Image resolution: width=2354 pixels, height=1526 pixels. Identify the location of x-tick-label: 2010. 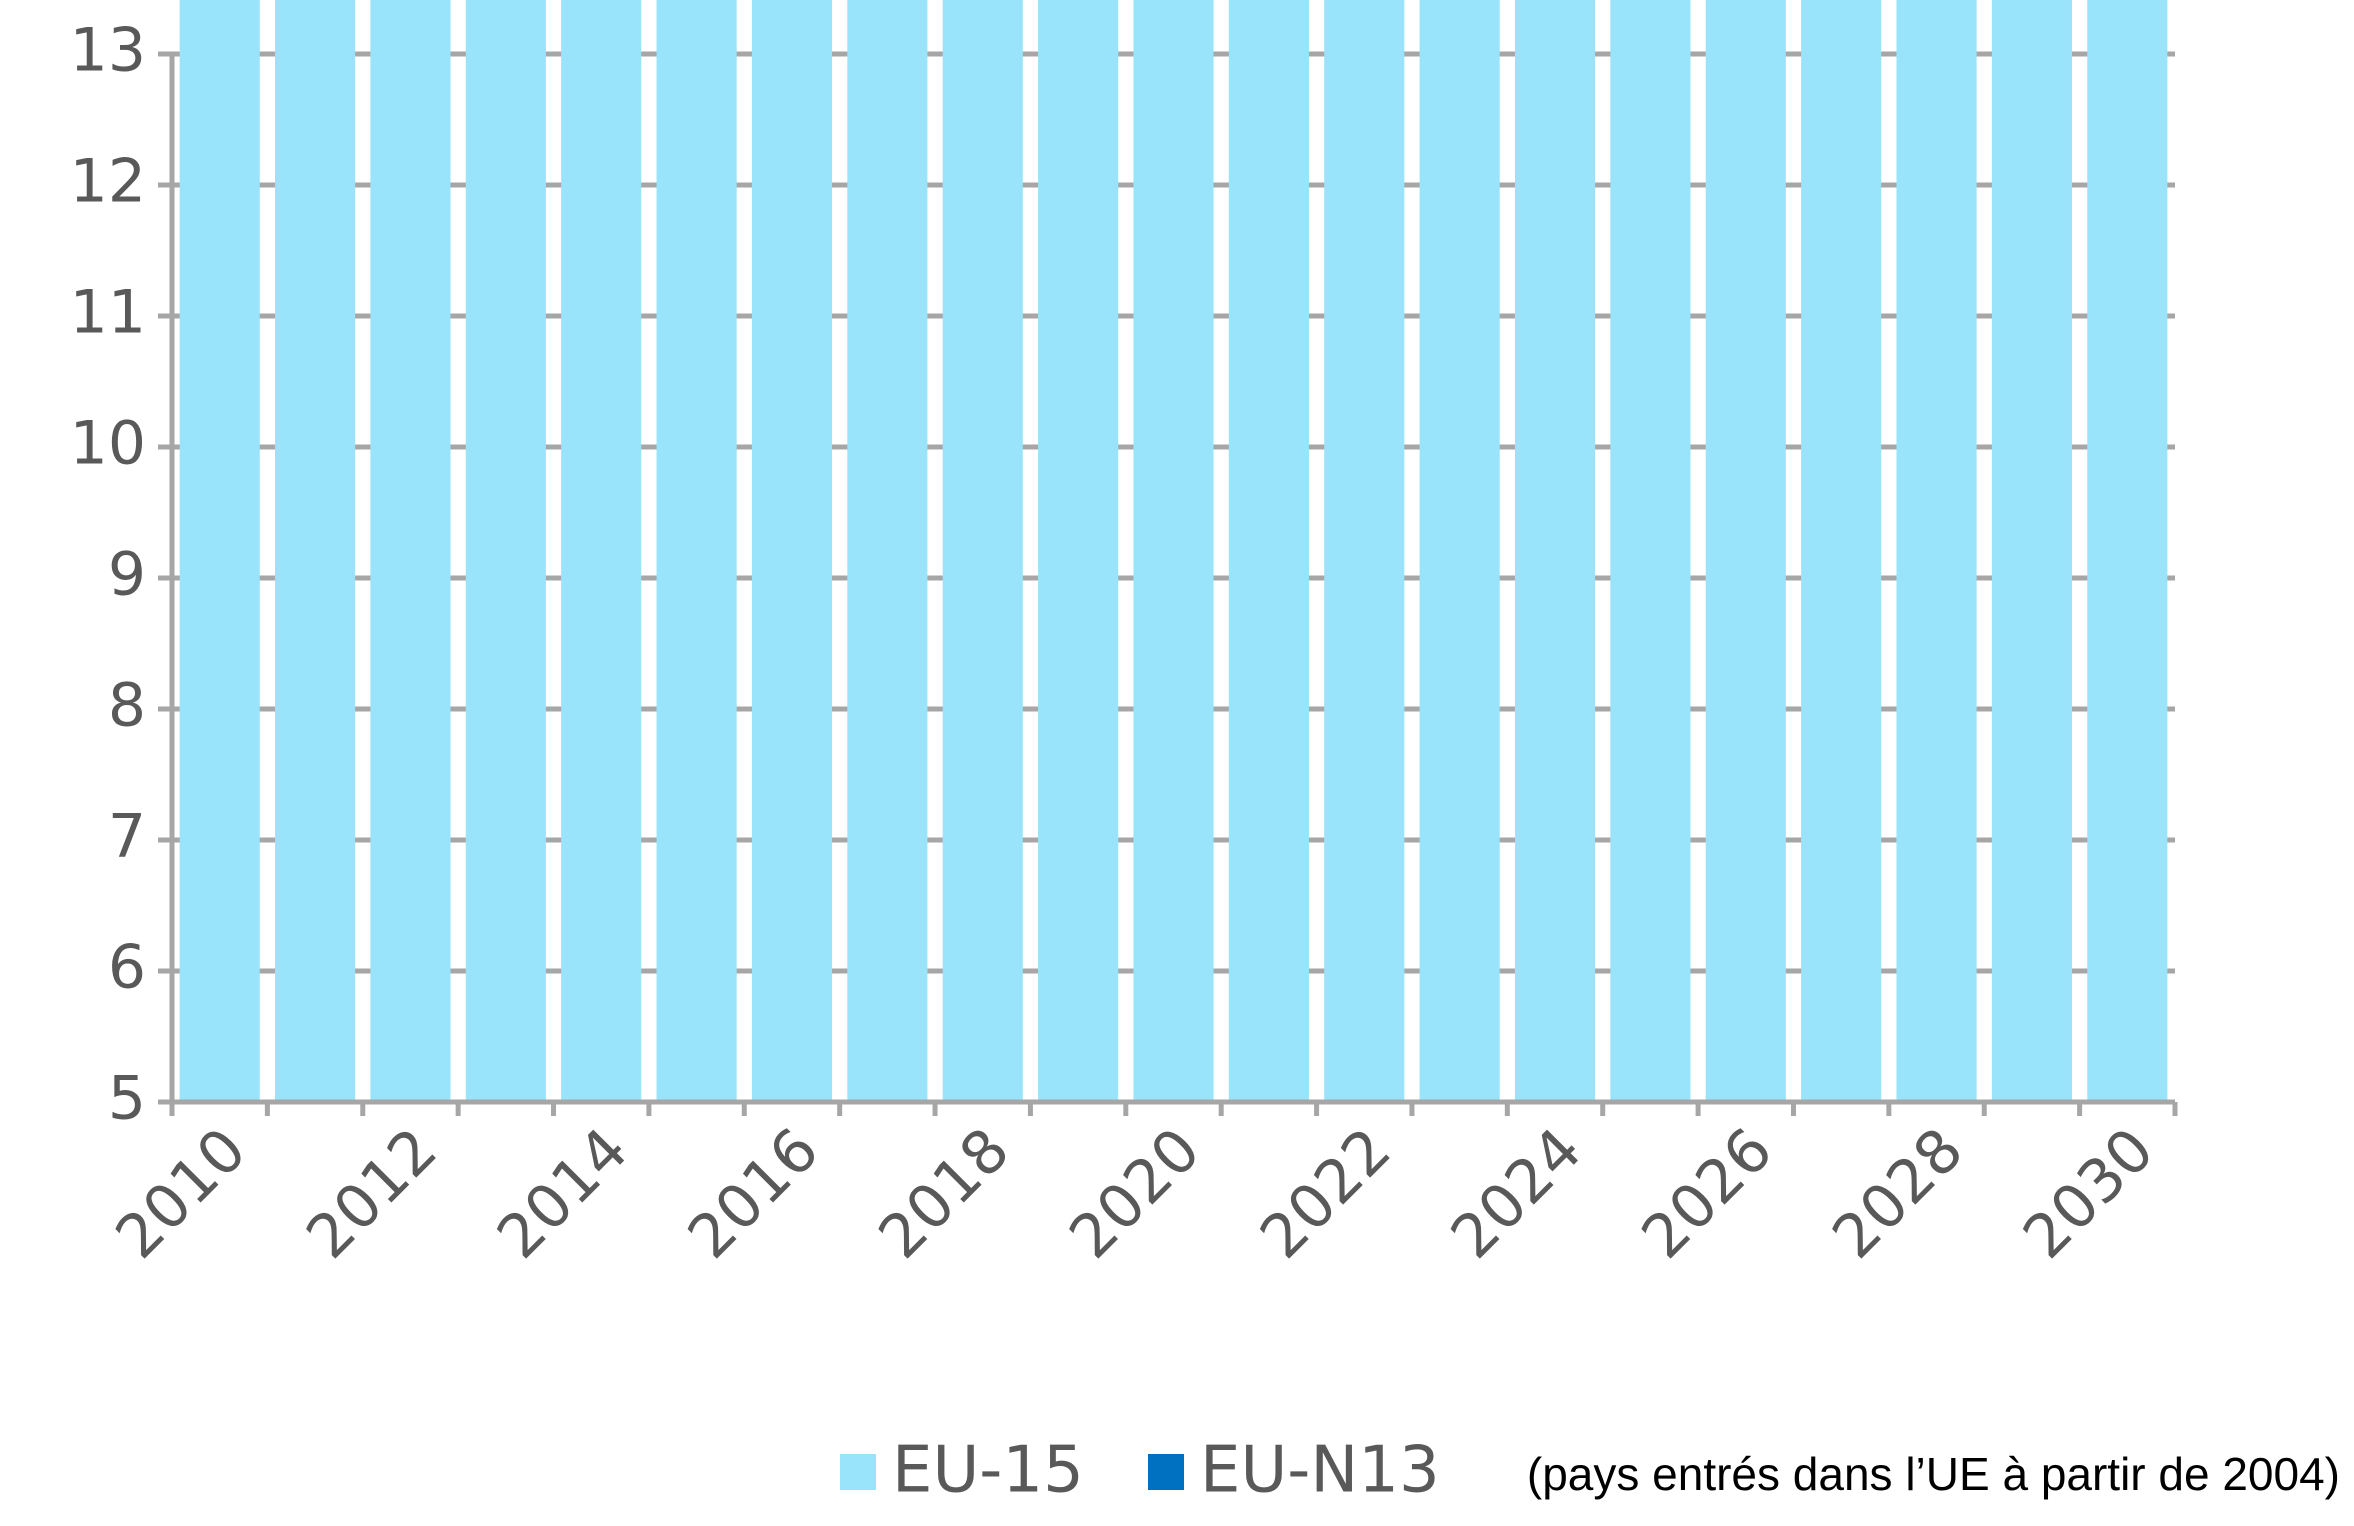
(181, 1193).